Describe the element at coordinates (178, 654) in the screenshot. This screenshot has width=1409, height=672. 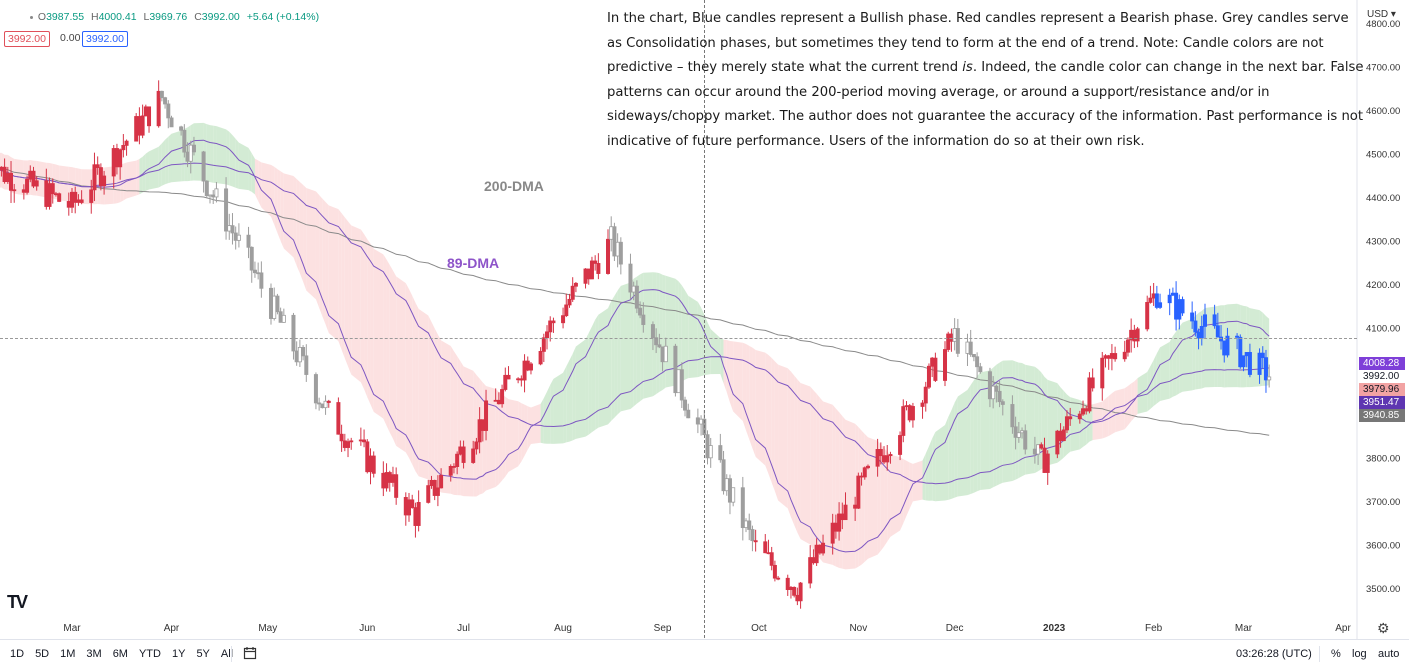
I see `range-1y: 1Y` at that location.